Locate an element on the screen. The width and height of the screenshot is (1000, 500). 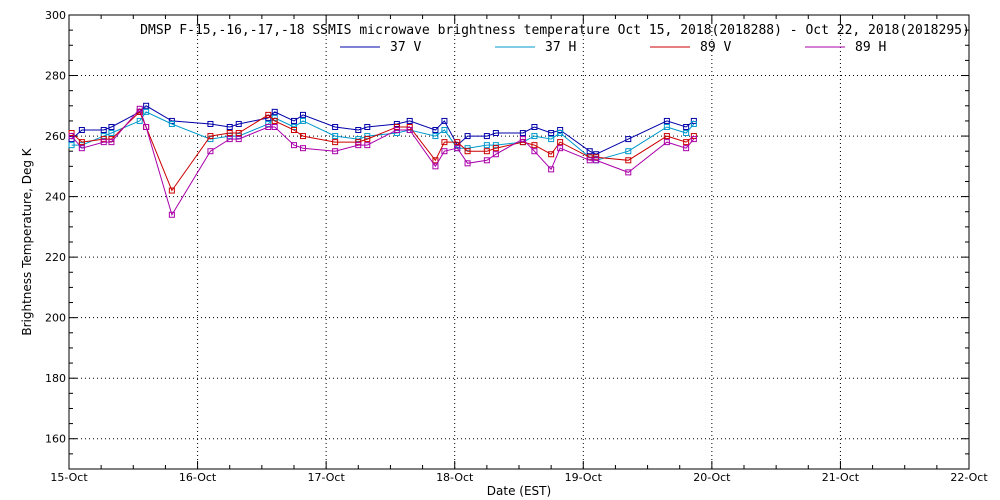
legend-label: 37 V is located at coordinates (405, 47).